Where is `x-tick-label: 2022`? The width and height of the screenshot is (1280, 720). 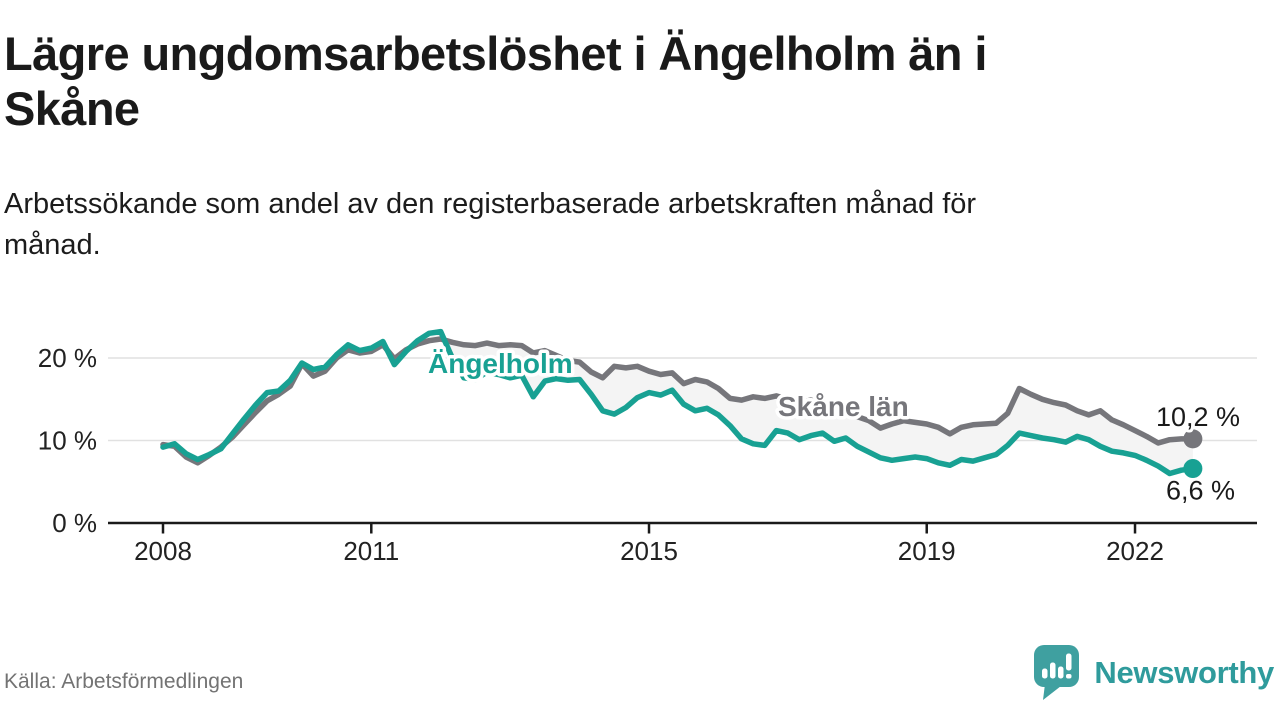 x-tick-label: 2022 is located at coordinates (1135, 551).